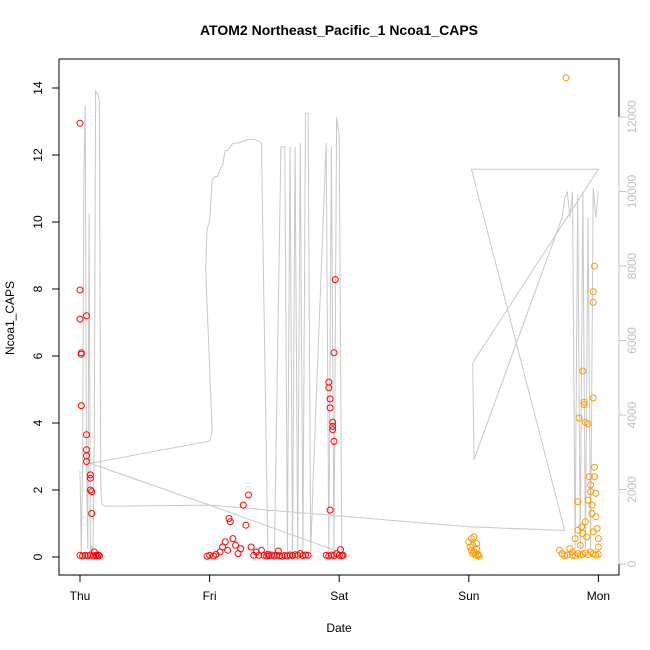 Image resolution: width=650 pixels, height=650 pixels. What do you see at coordinates (45, 320) in the screenshot?
I see `y-axis: 0 2 4 6 8 10 12 14` at bounding box center [45, 320].